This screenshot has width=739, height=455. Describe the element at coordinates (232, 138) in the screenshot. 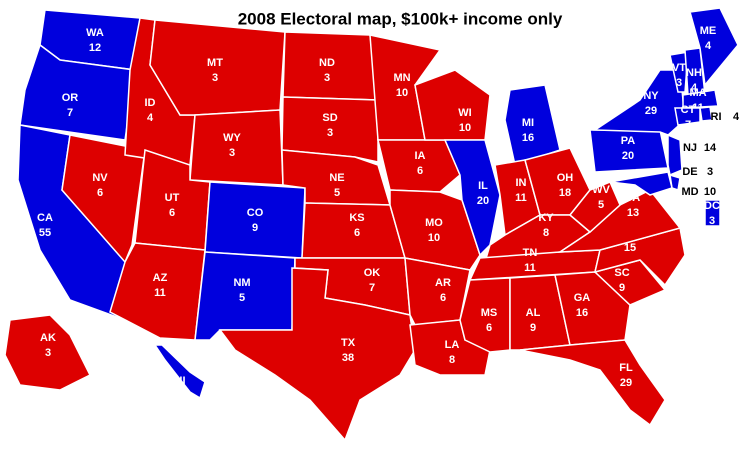

I see `state-abbr: WY` at that location.